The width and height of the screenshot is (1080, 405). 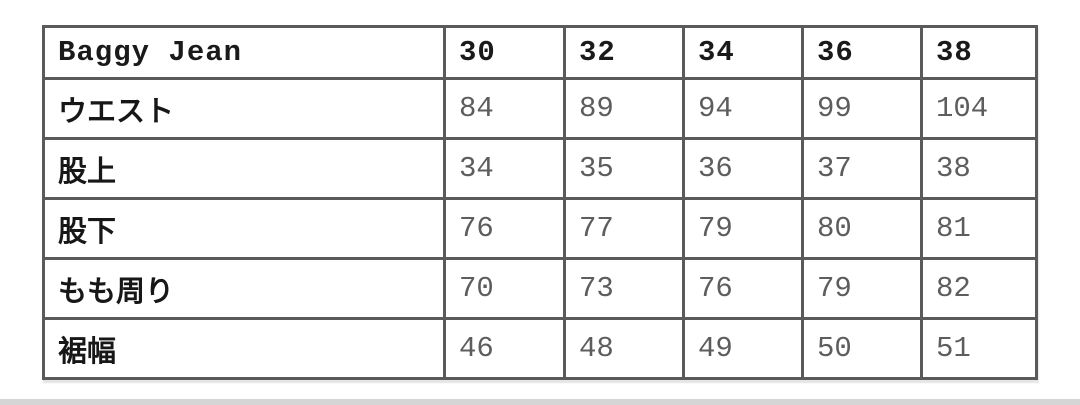 I want to click on size-value-cell: 38, so click(x=979, y=168).